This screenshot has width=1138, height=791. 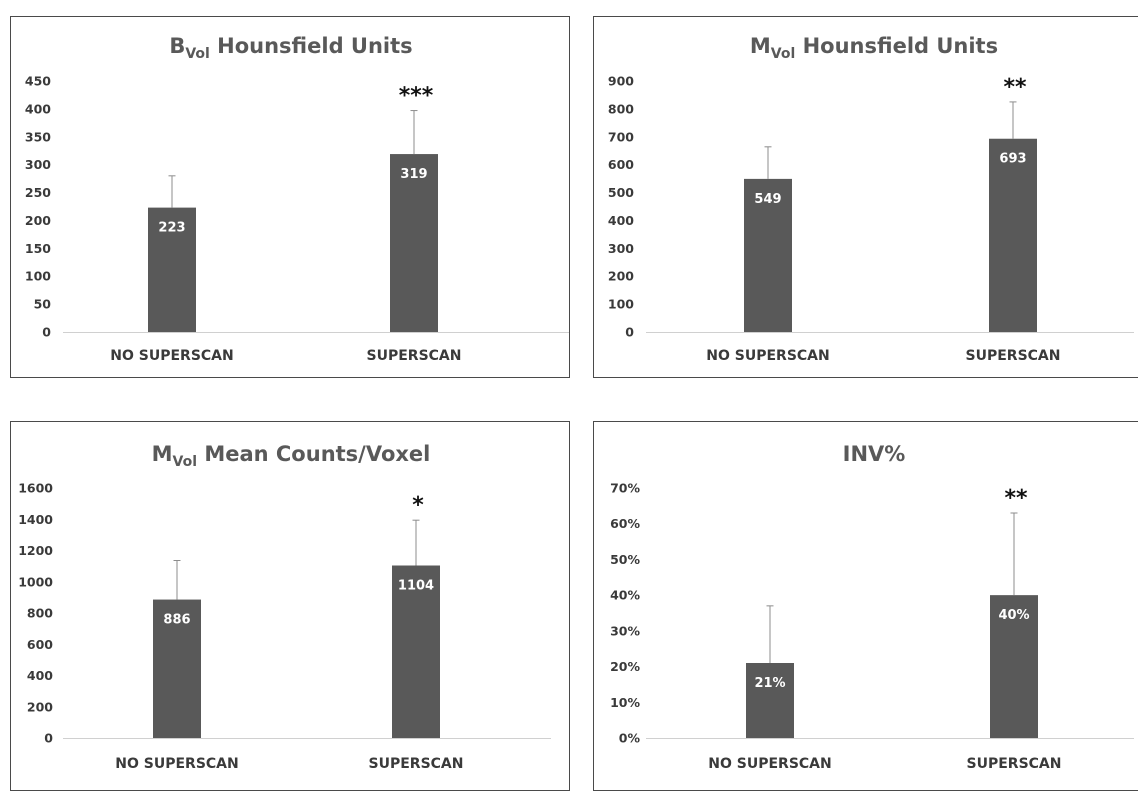 What do you see at coordinates (621, 192) in the screenshot?
I see `y-tick-label: 500` at bounding box center [621, 192].